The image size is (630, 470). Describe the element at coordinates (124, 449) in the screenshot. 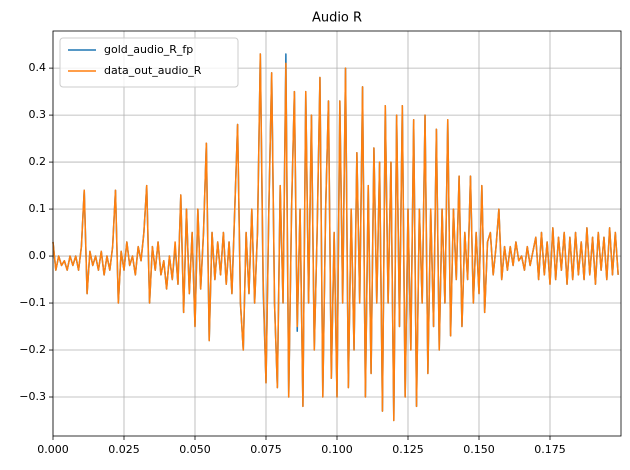

I see `x-tick-label: 0.025` at that location.